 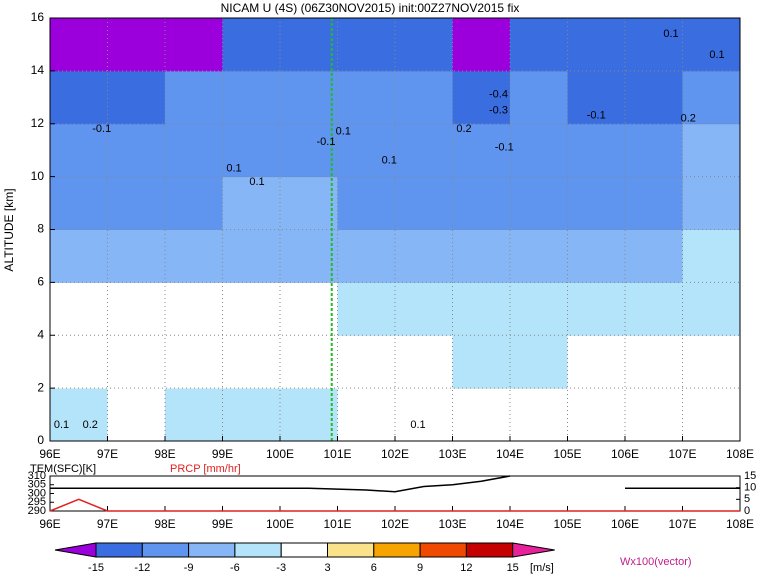 I want to click on y-tick-label: 8, so click(x=40, y=229).